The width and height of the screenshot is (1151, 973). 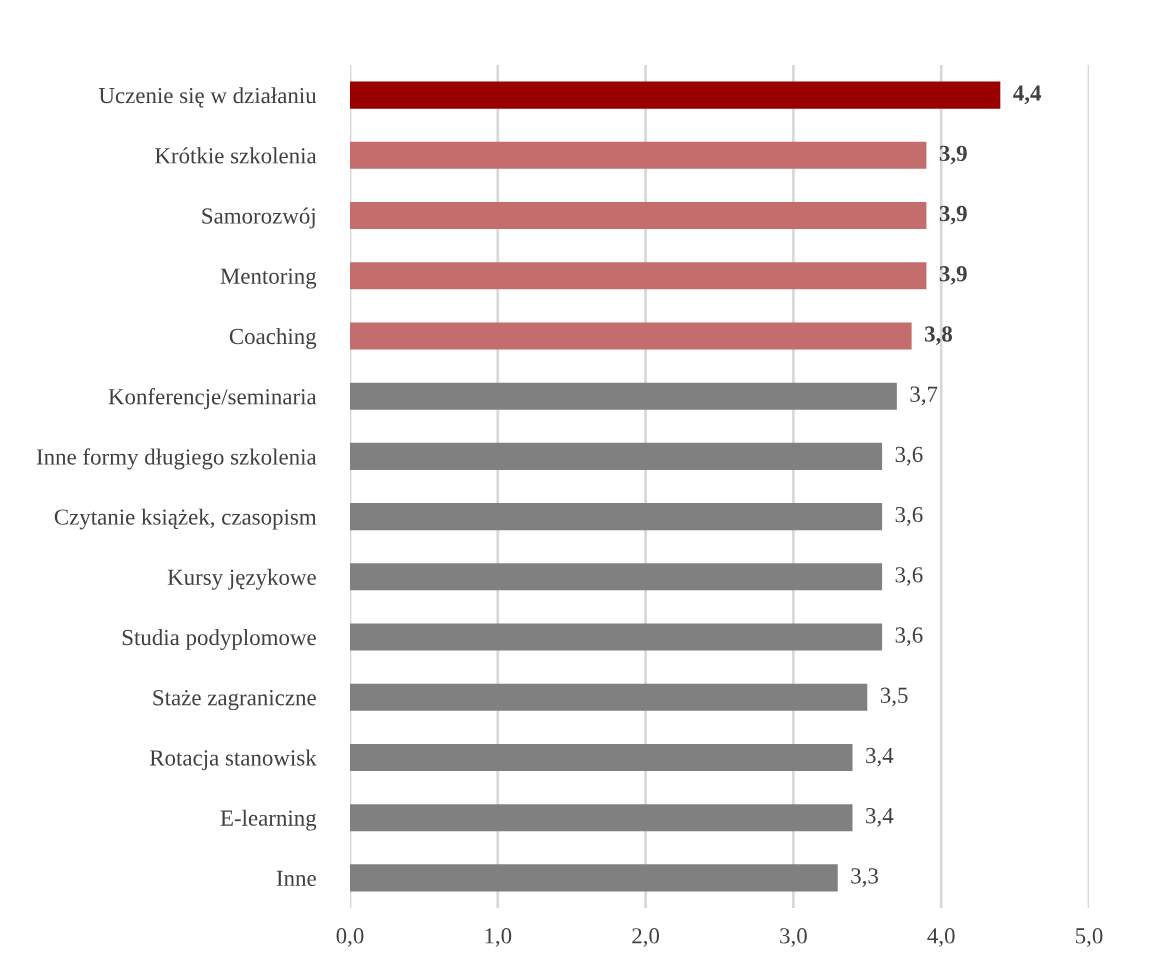 I want to click on y-tick-label: Krótkie szkolenia, so click(x=236, y=155).